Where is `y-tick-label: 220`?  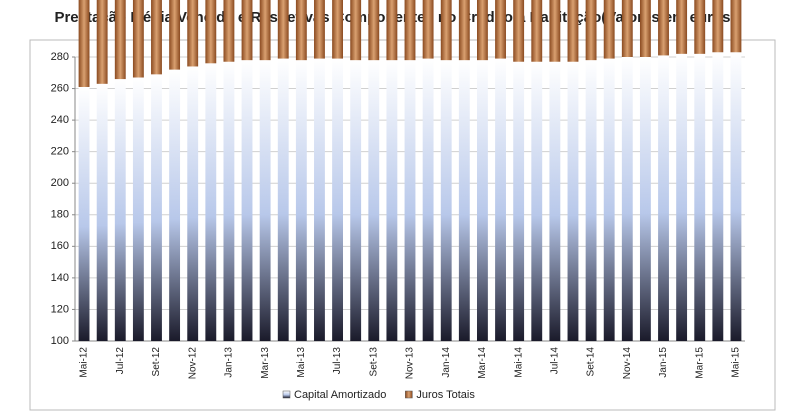
y-tick-label: 220 is located at coordinates (60, 152).